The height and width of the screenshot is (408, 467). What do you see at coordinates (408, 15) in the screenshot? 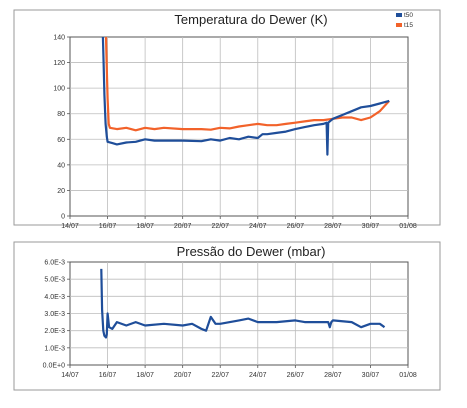
I see `legend-label: t50` at bounding box center [408, 15].